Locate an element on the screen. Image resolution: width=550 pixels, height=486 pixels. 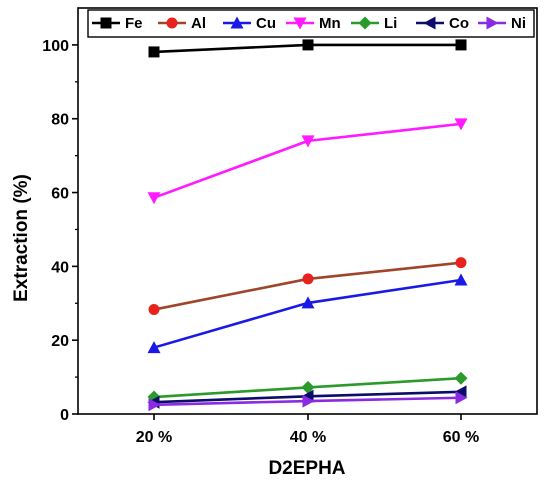
legend-item-li: Li is located at coordinates (374, 23).